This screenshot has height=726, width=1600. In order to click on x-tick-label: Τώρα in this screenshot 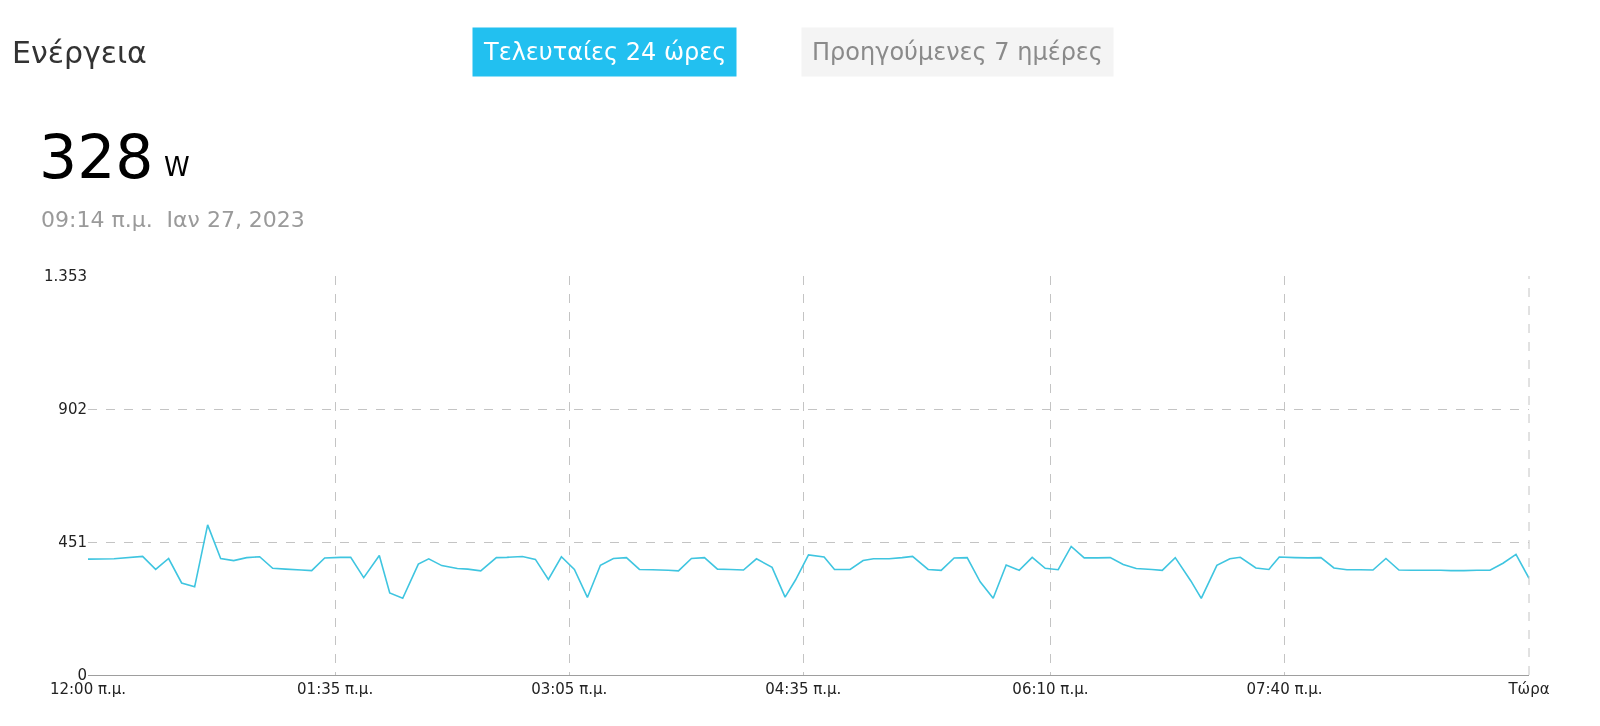, I will do `click(1528, 689)`.